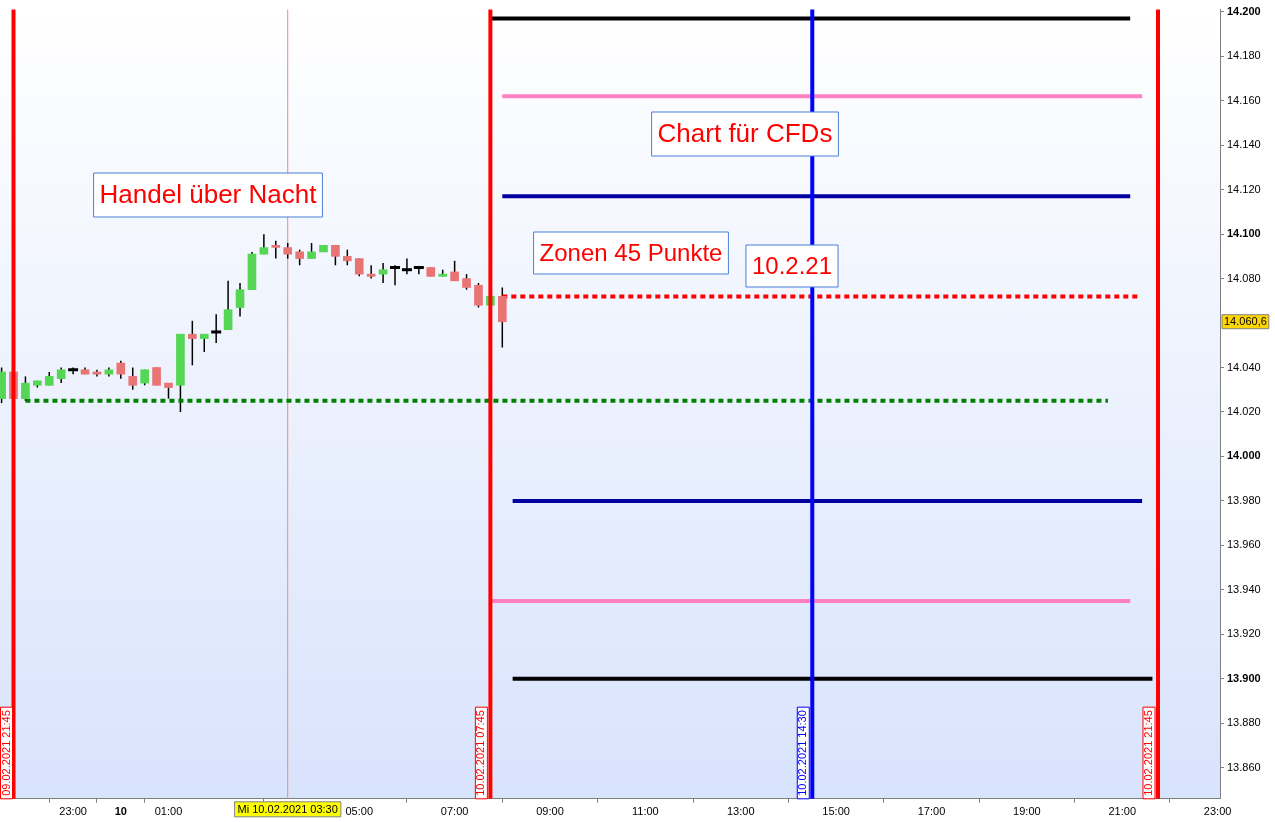 Image resolution: width=1275 pixels, height=822 pixels. I want to click on y-tick-label: 14.120, so click(1244, 188).